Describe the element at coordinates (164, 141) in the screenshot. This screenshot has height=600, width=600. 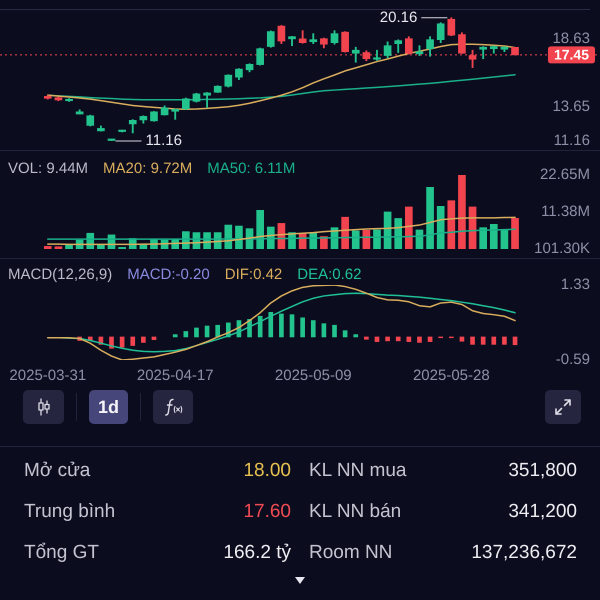
I see `annotation: 11.16` at that location.